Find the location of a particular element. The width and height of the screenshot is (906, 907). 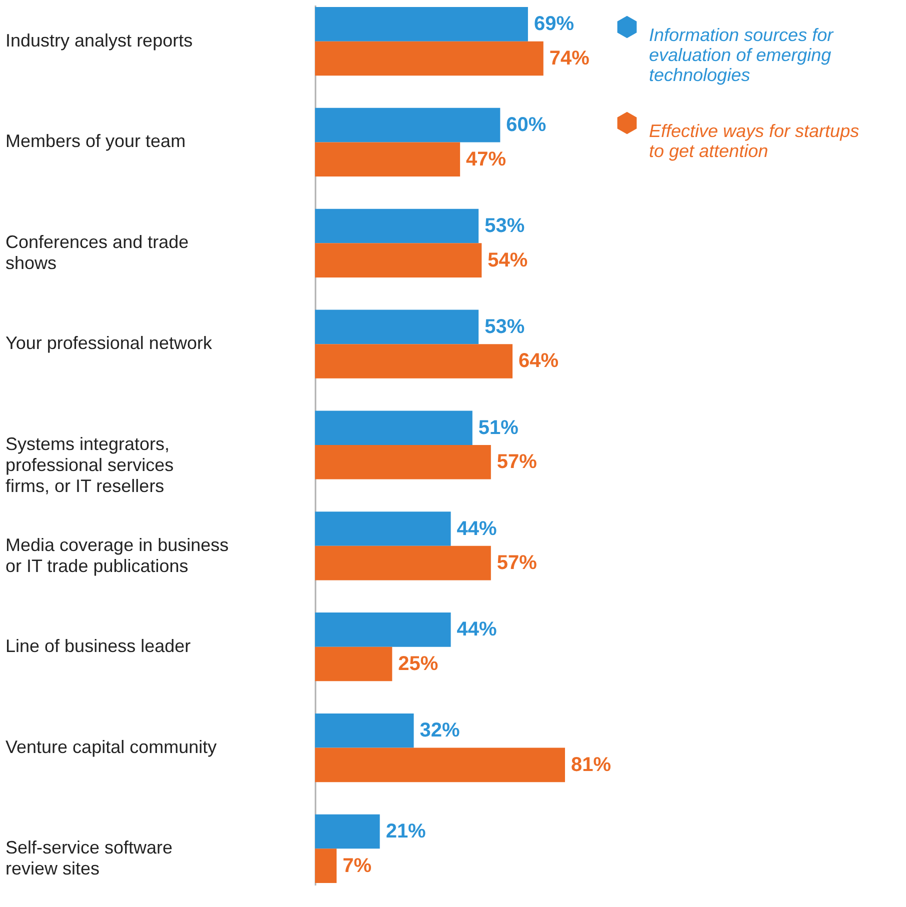

y-tick-label: Industry analyst reports is located at coordinates (99, 40).